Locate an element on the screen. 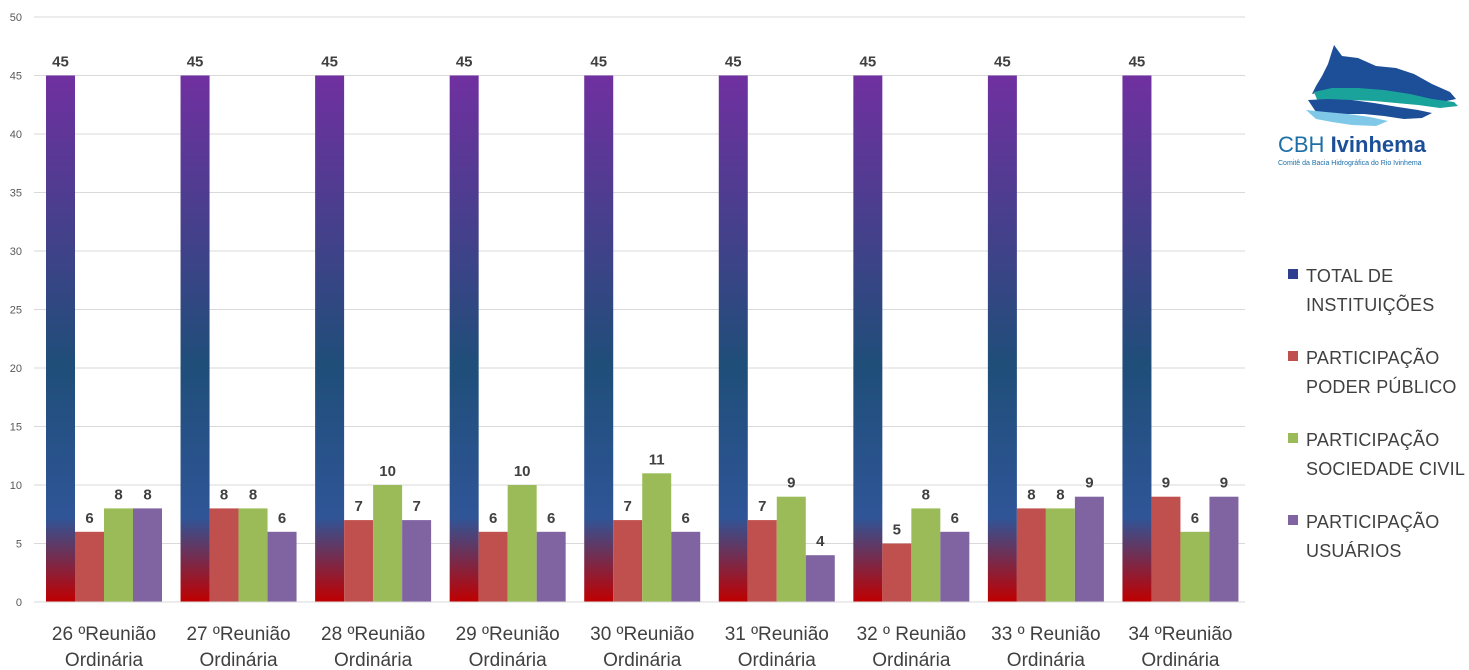 Image resolution: width=1469 pixels, height=670 pixels. data-label: 5 is located at coordinates (897, 530).